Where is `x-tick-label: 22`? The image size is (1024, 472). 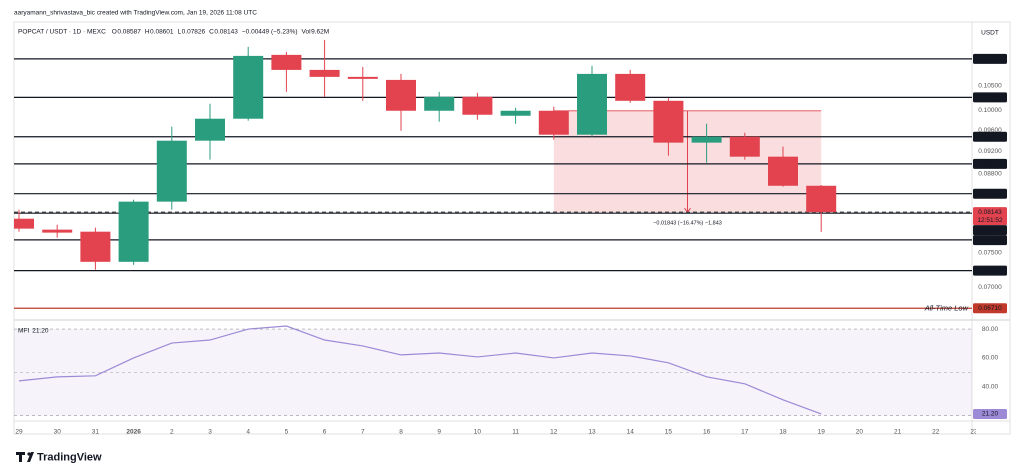 x-tick-label: 22 is located at coordinates (936, 432).